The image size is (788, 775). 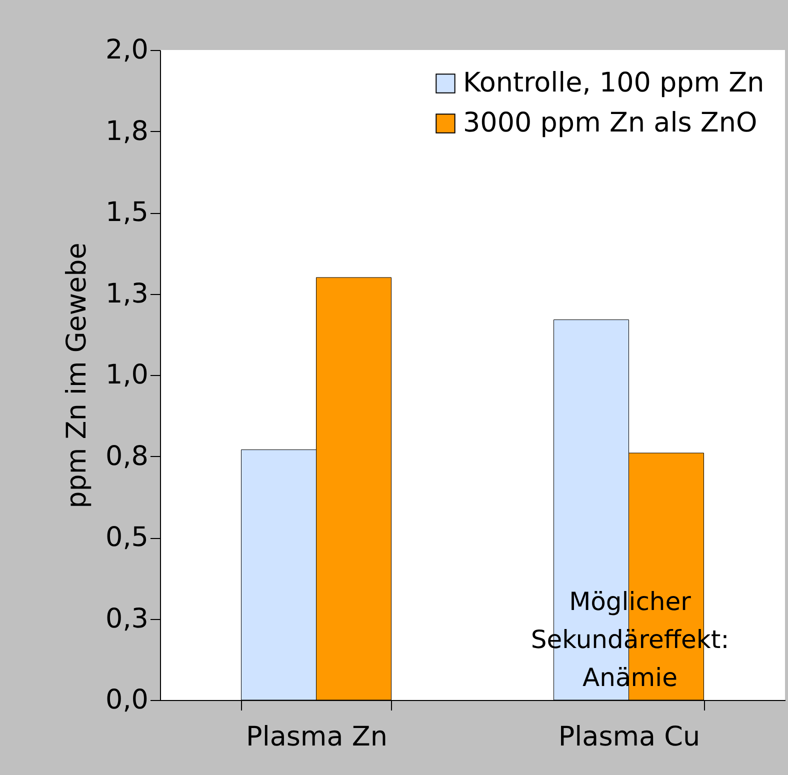 What do you see at coordinates (127, 456) in the screenshot?
I see `y-tick-label: 0,8` at bounding box center [127, 456].